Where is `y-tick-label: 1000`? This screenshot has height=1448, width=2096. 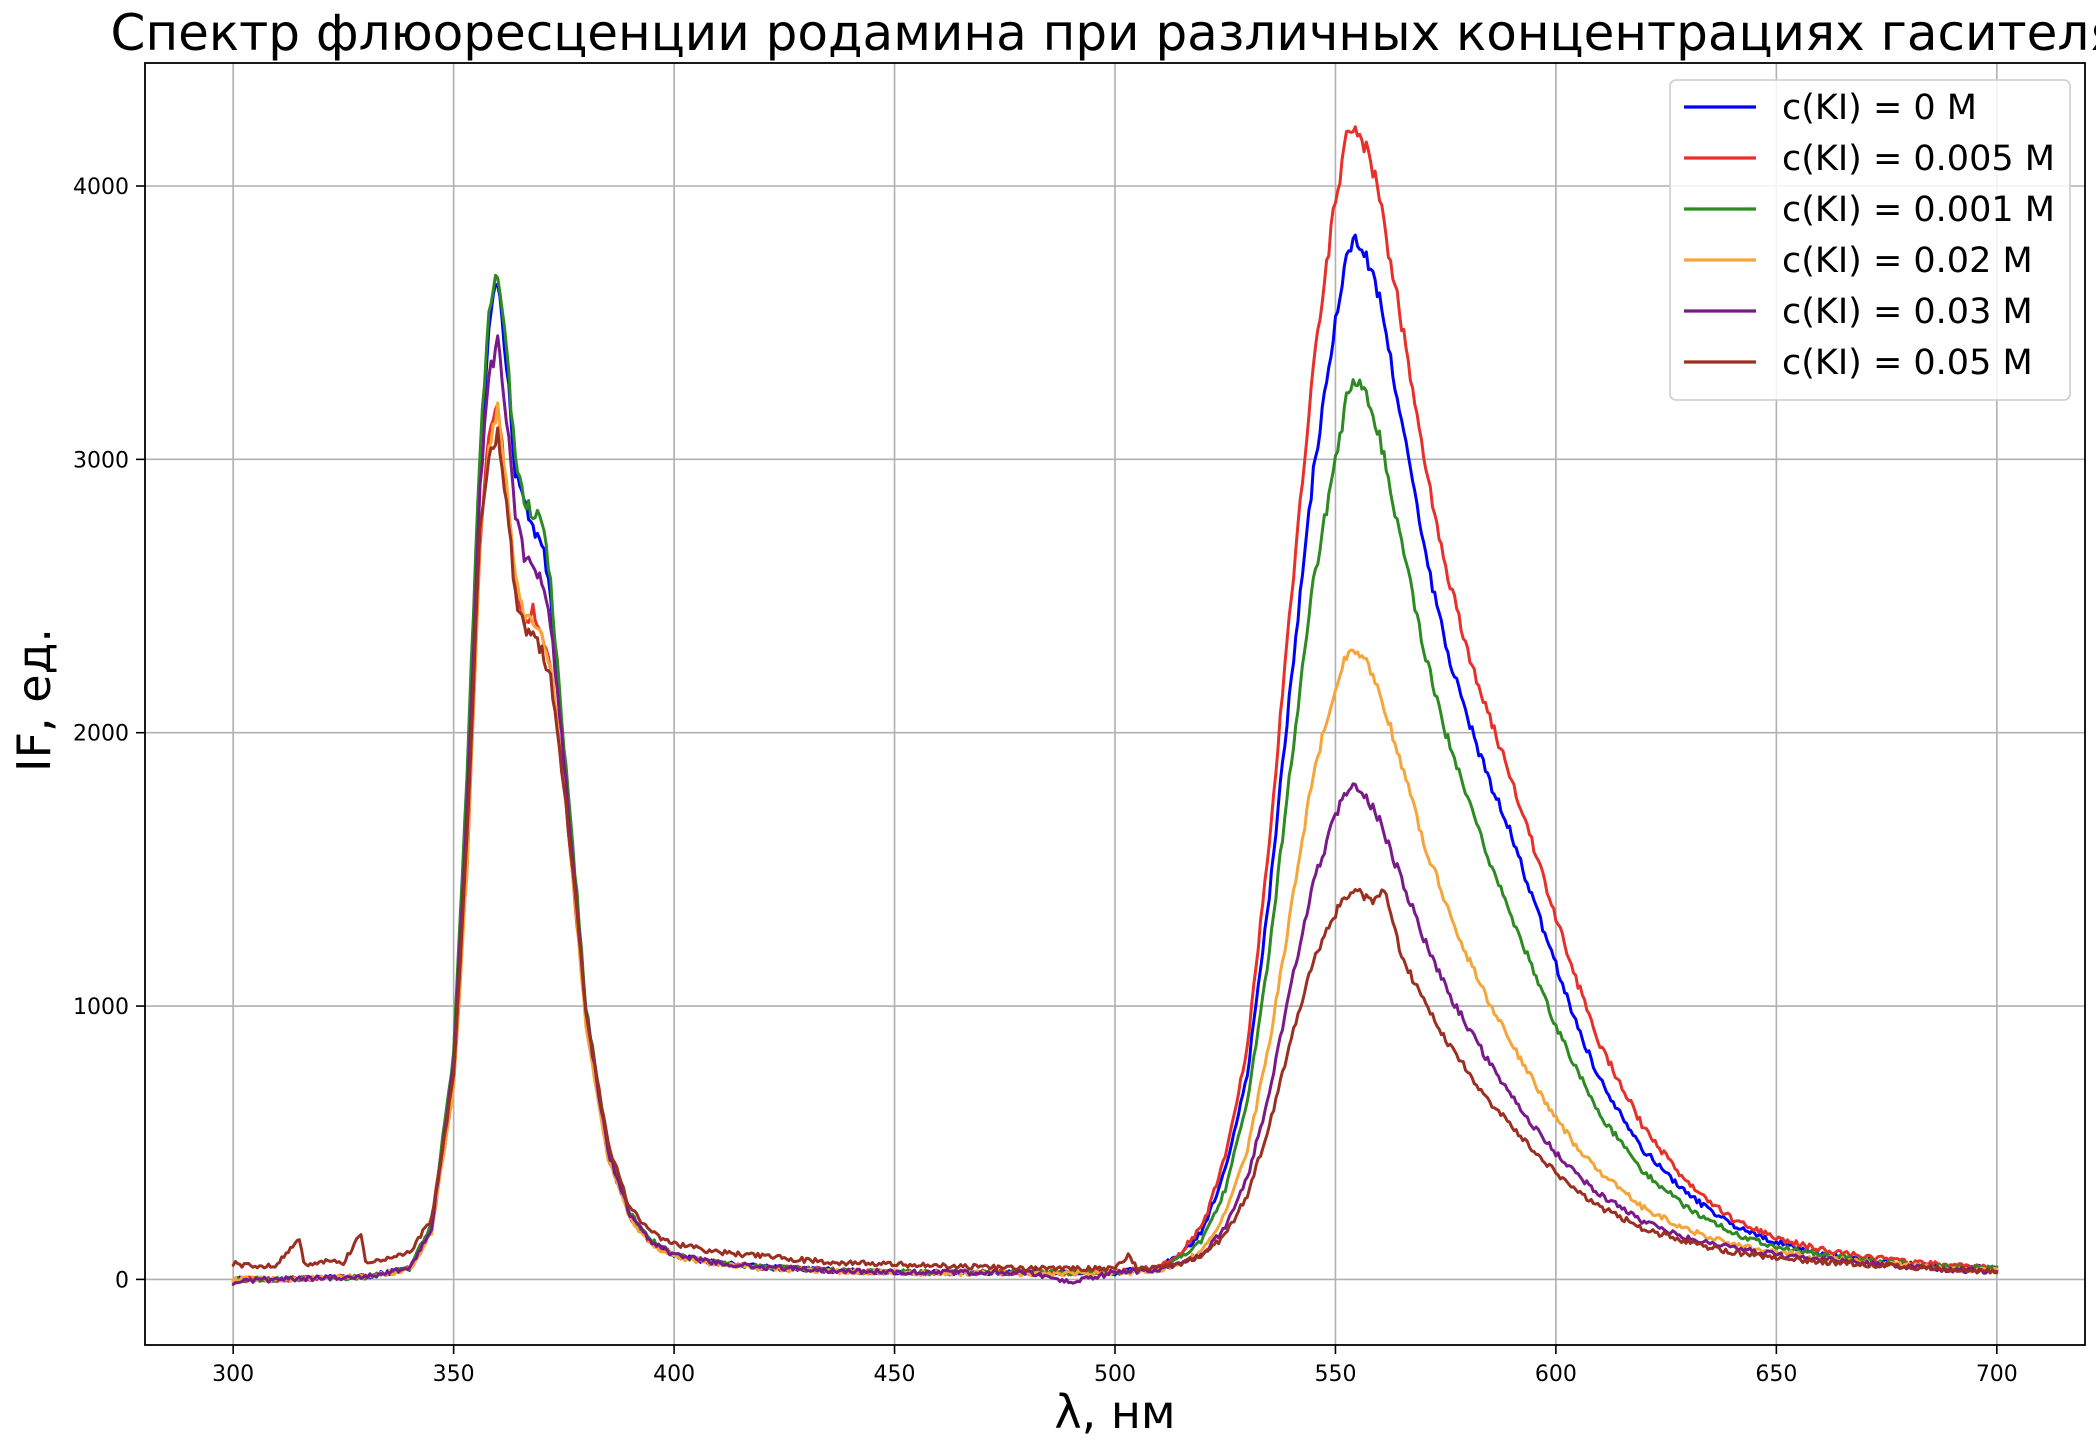
y-tick-label: 1000 is located at coordinates (101, 1007).